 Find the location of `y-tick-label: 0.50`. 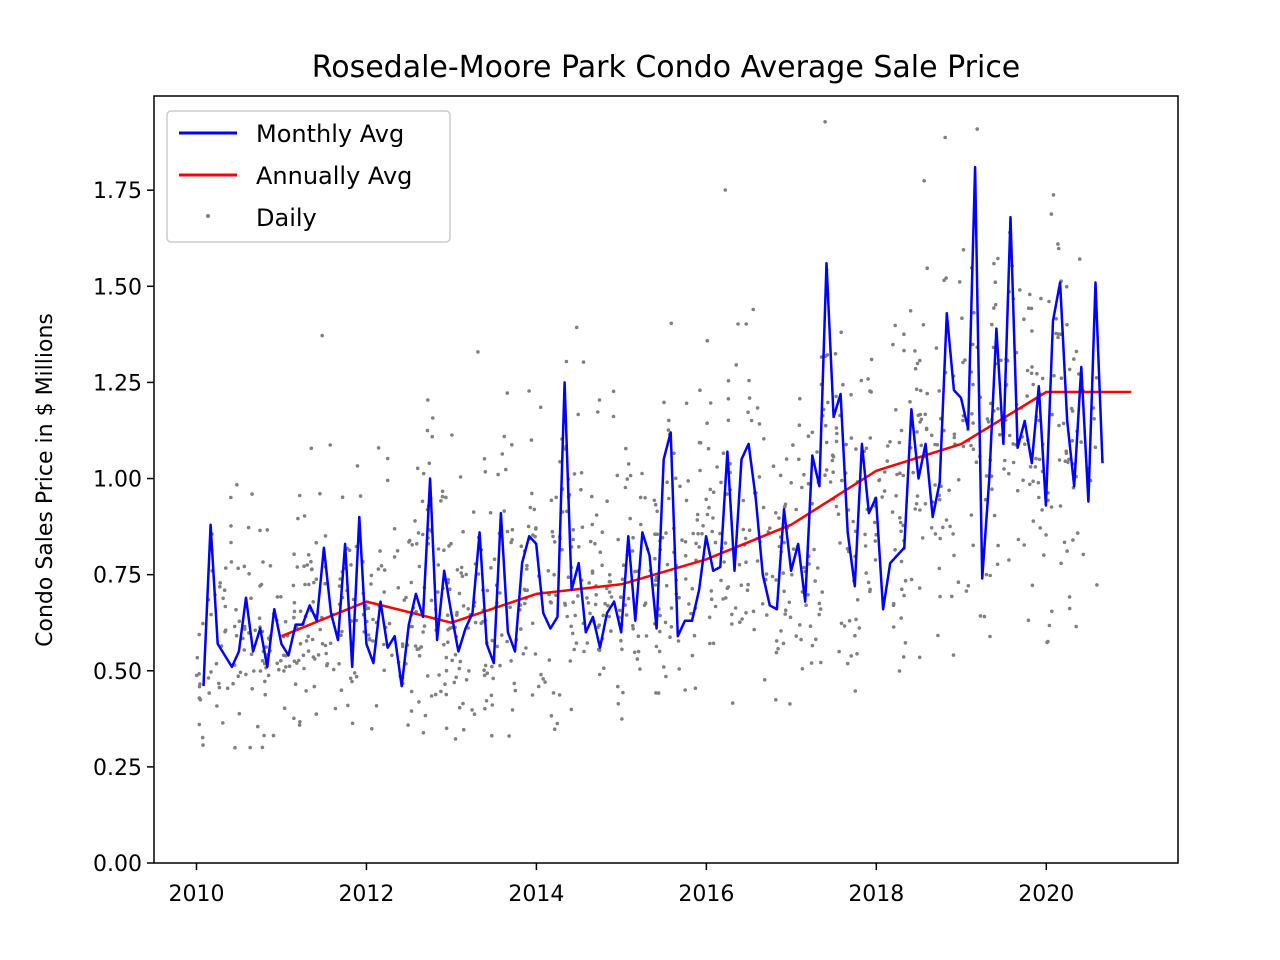

y-tick-label: 0.50 is located at coordinates (117, 672).